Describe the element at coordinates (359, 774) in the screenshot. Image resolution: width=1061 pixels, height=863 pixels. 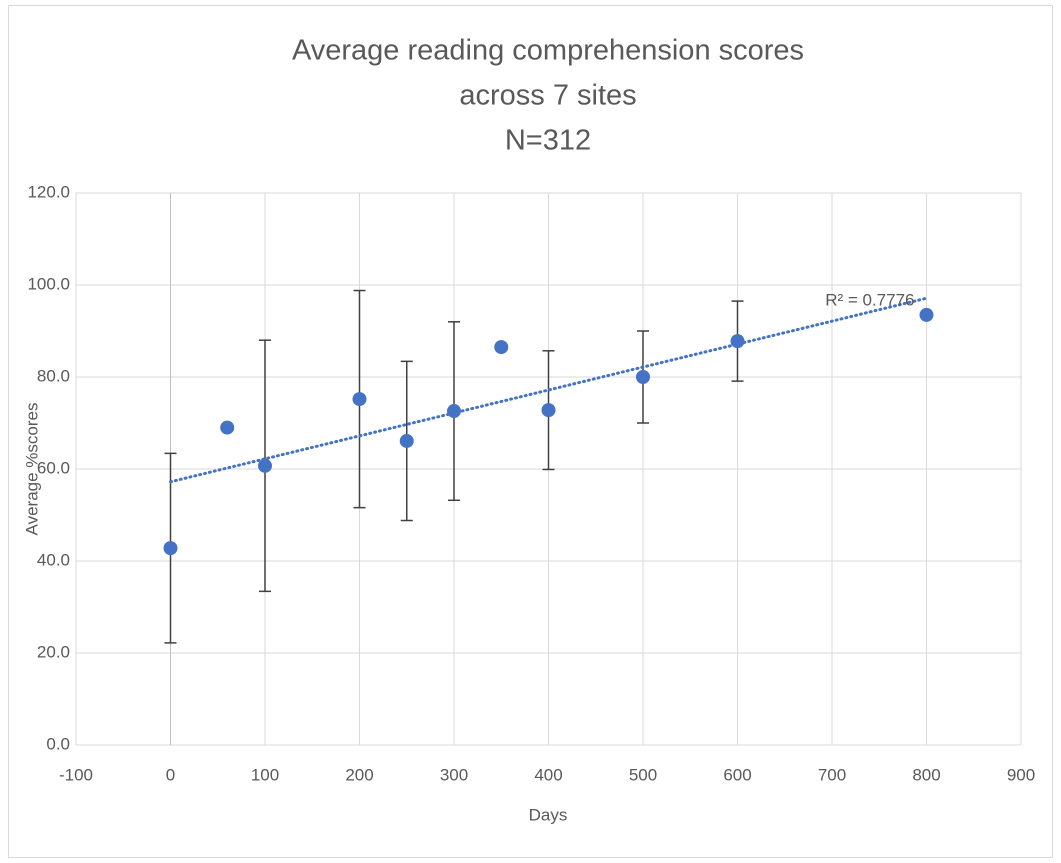
I see `x-tick-label: 200` at that location.